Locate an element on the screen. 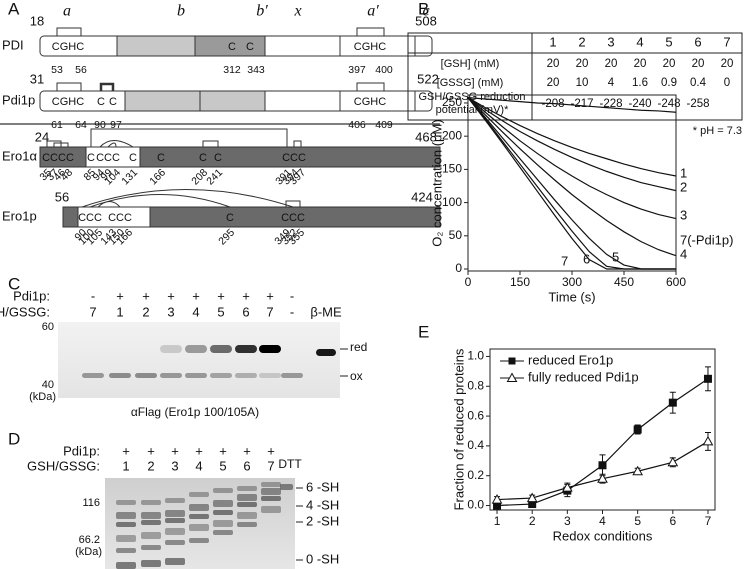  series-label: 5 is located at coordinates (615, 256).